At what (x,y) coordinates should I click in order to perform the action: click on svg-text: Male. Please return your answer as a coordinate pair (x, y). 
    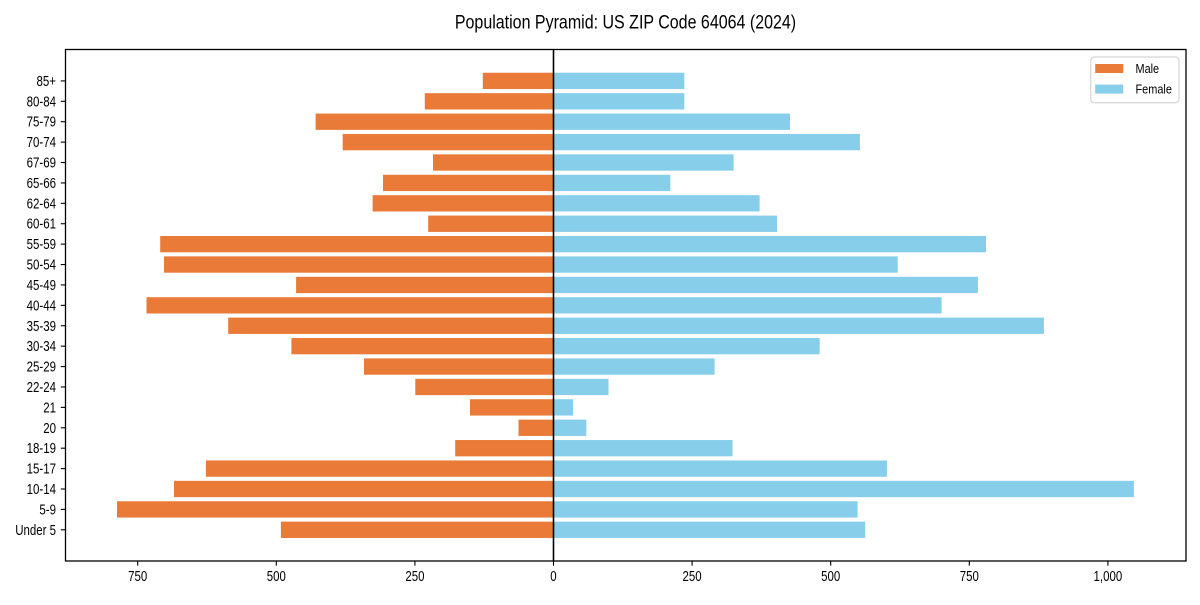
    Looking at the image, I should click on (1148, 68).